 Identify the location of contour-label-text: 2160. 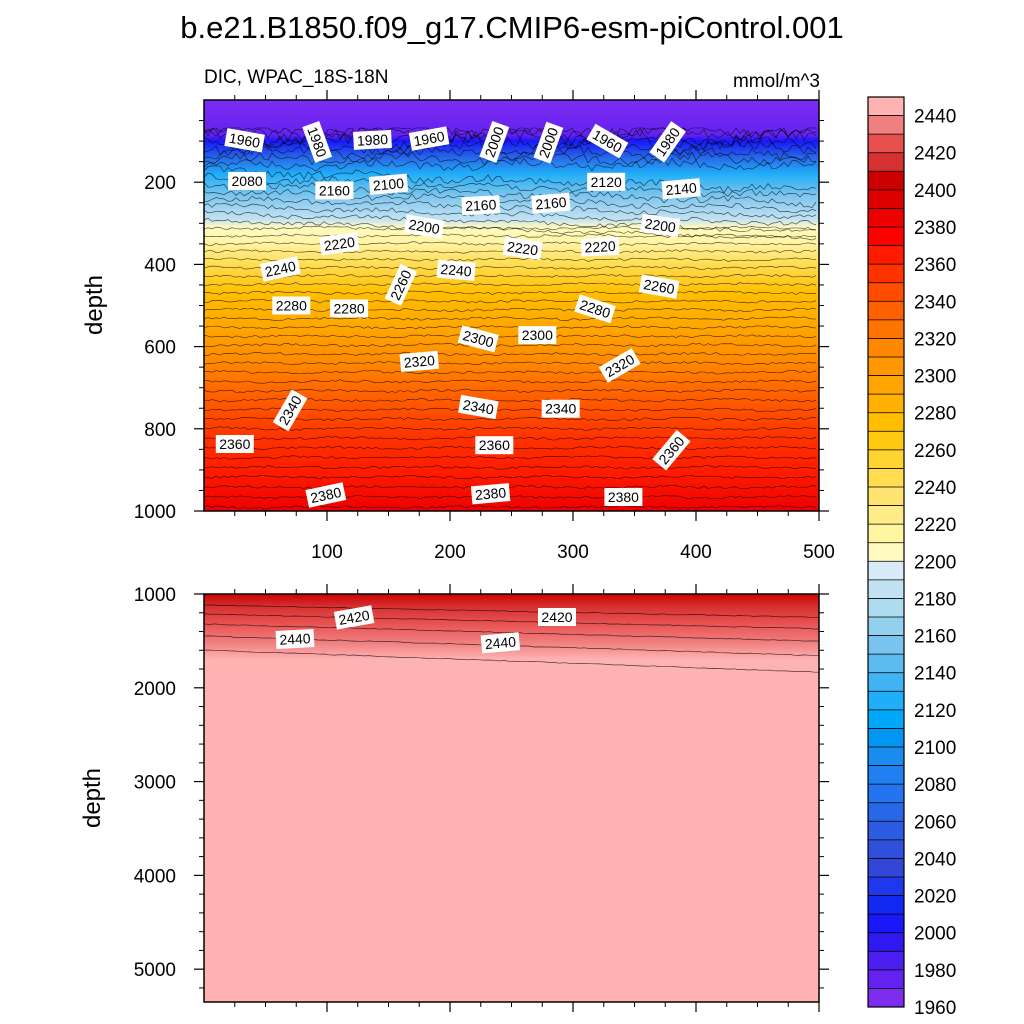
(551, 203).